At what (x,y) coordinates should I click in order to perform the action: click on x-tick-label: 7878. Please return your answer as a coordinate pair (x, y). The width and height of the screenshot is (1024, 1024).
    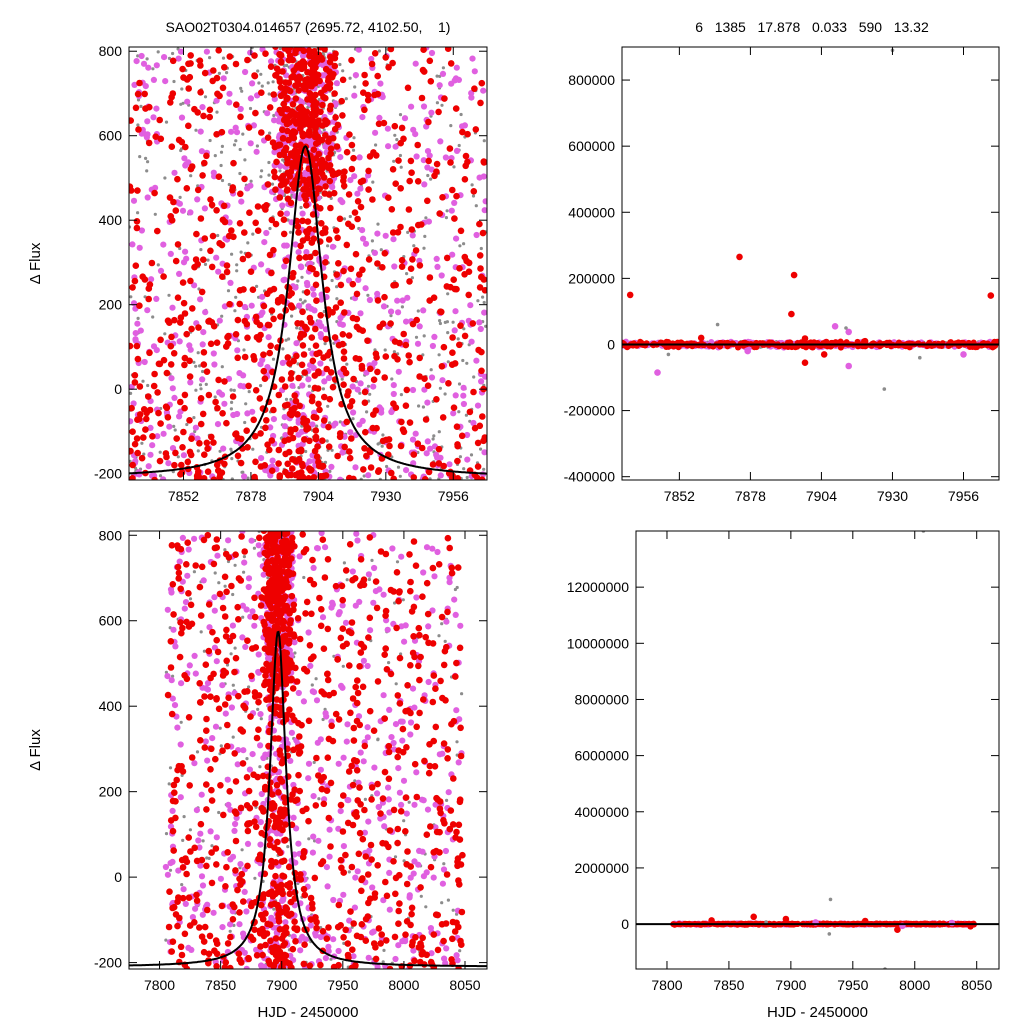
    Looking at the image, I should click on (750, 496).